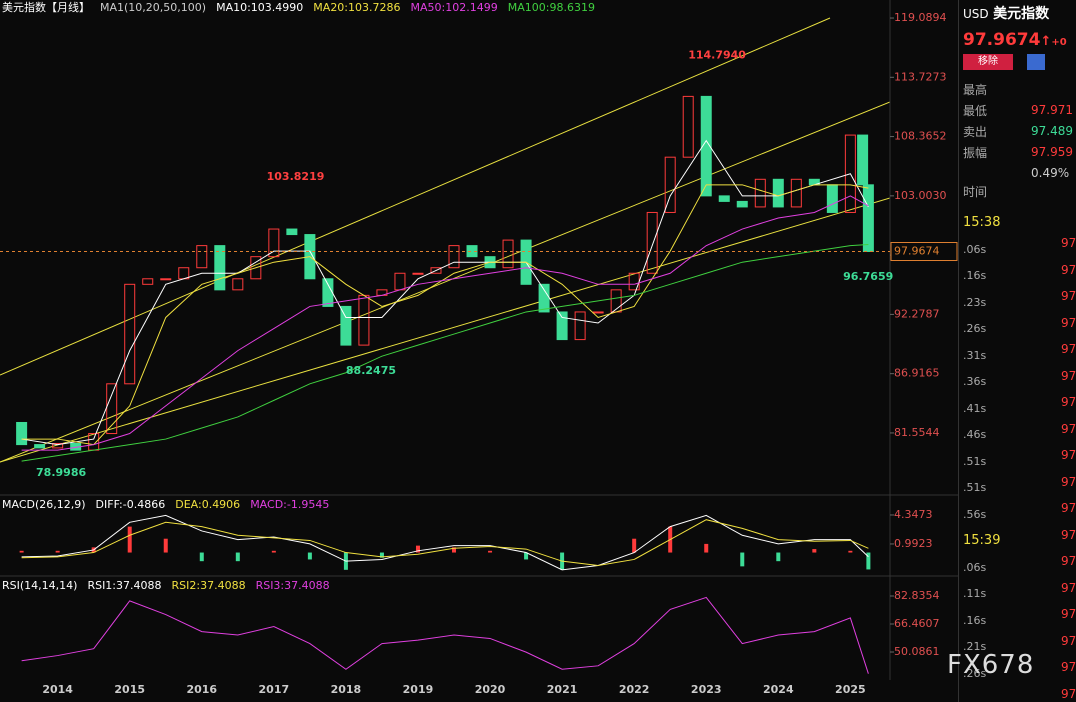 The height and width of the screenshot is (702, 1076). What do you see at coordinates (57, 689) in the screenshot?
I see `x-tick-label: 2014` at bounding box center [57, 689].